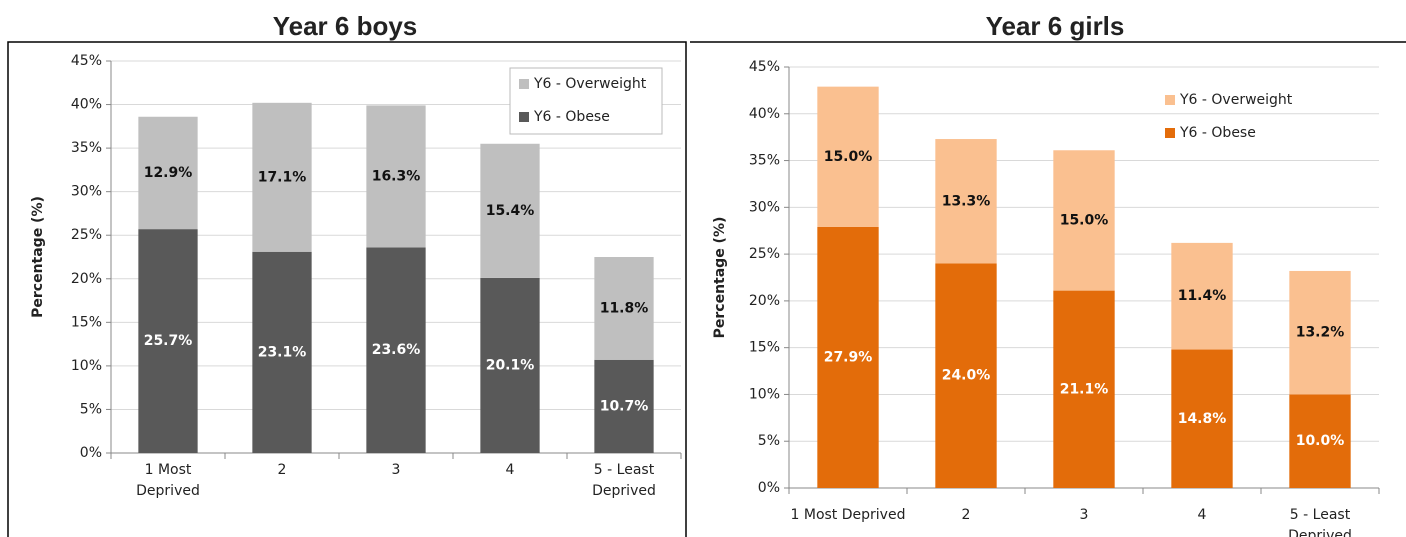 The image size is (1406, 537). I want to click on data-label: 20.1%, so click(510, 365).